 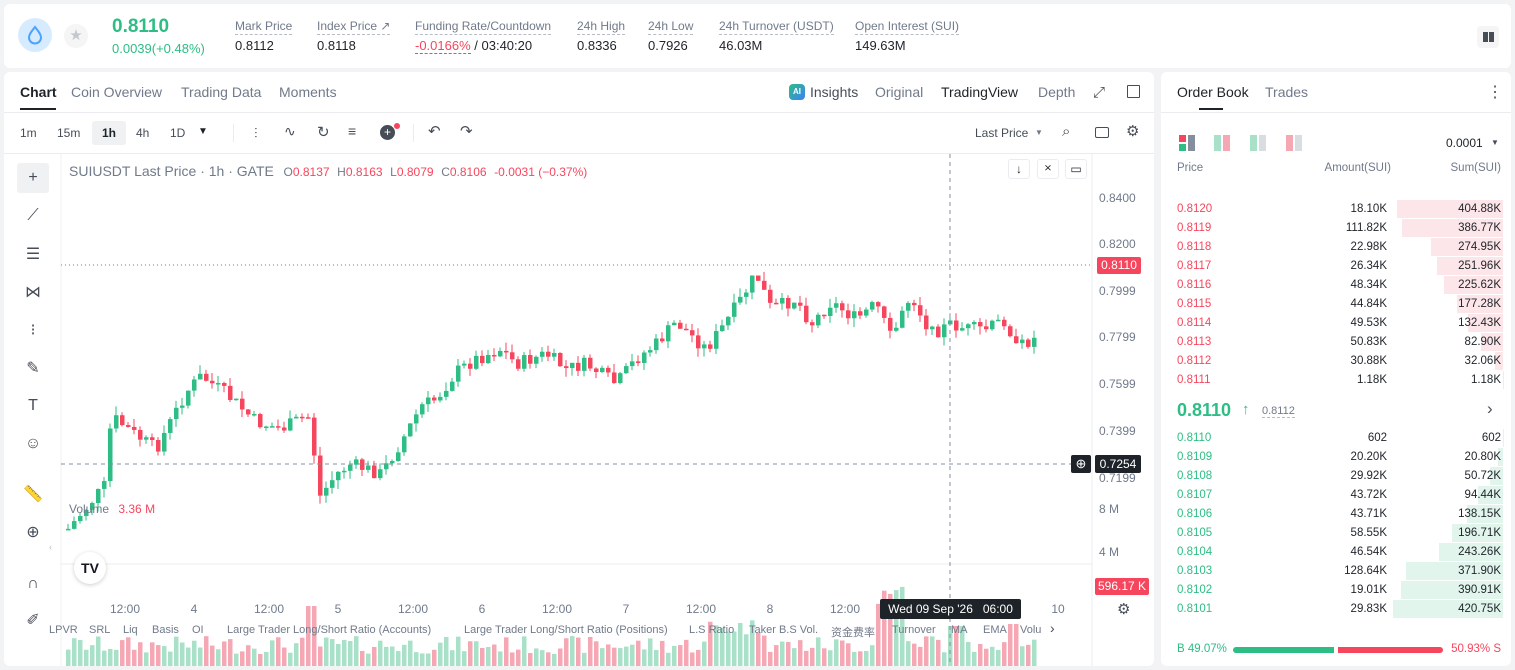 I want to click on volume-bar, so click(x=380, y=653).